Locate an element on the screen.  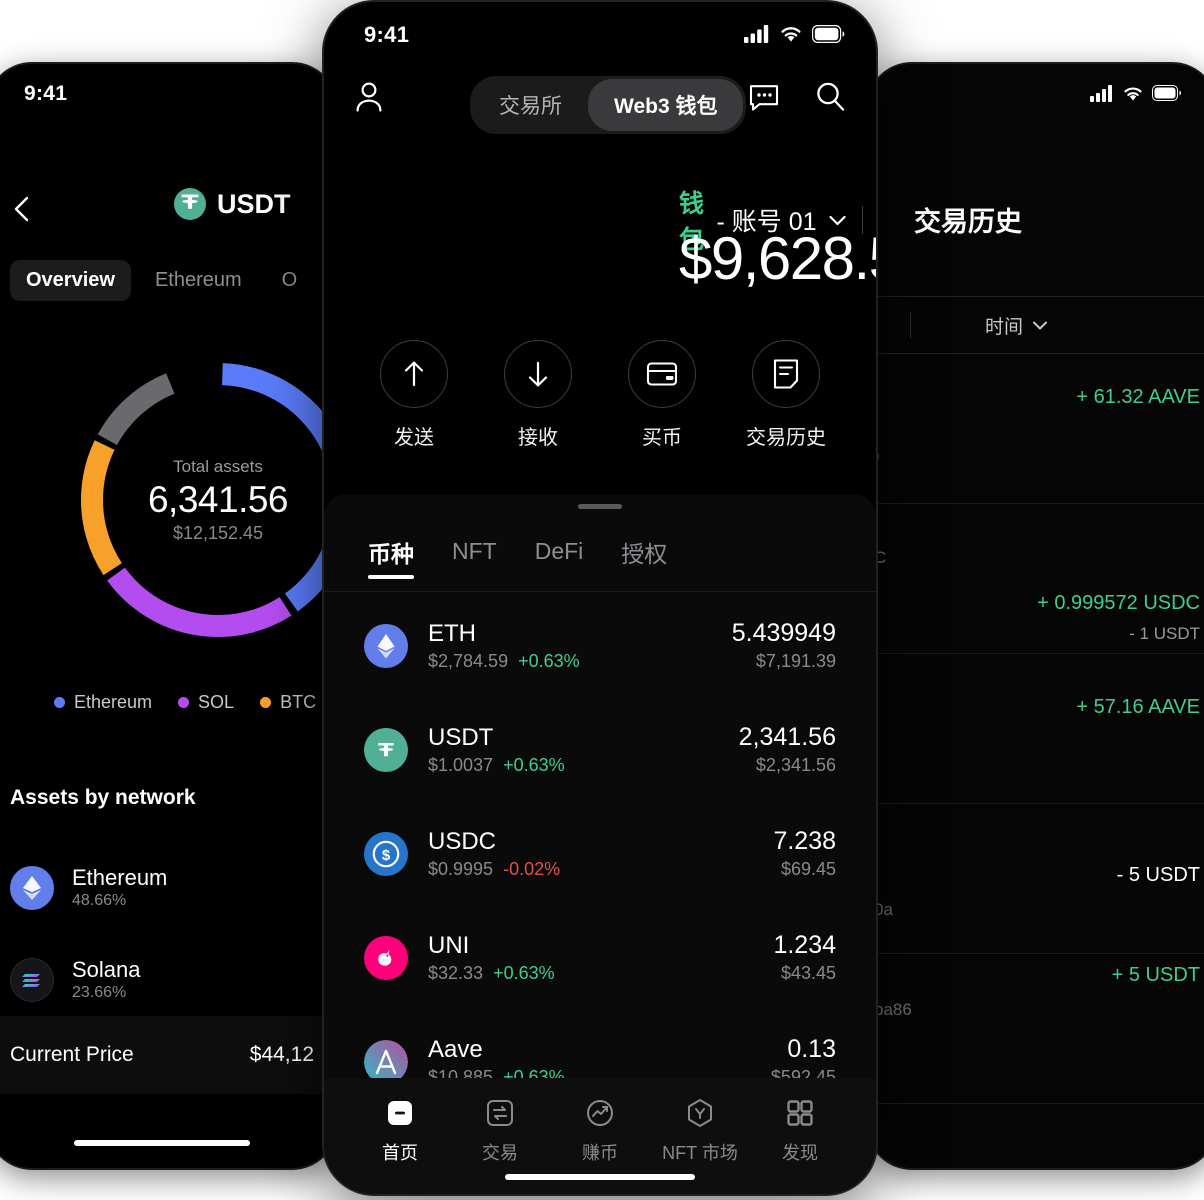
cellular-icon is located at coordinates (1102, 93).